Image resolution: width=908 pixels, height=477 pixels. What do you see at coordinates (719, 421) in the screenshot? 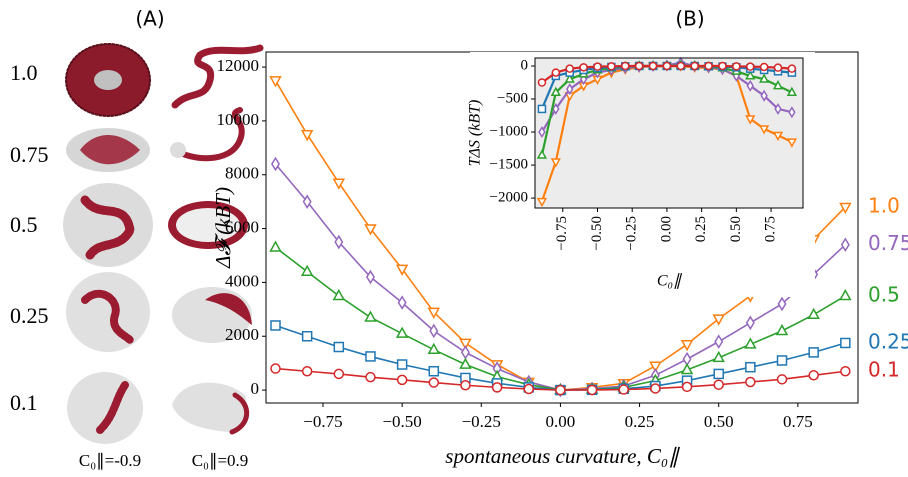
I see `x-tick-label: 0.50` at bounding box center [719, 421].